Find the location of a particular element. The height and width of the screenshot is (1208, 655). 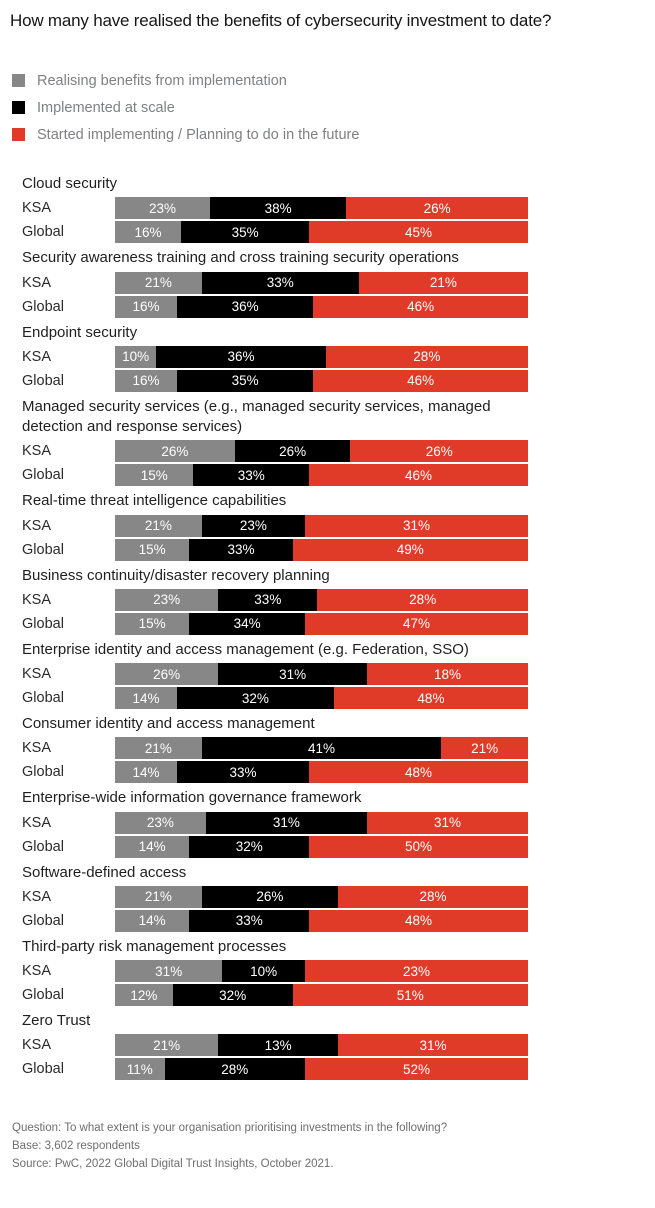

stacked-bar: 23% 38% 26% is located at coordinates (321, 208).